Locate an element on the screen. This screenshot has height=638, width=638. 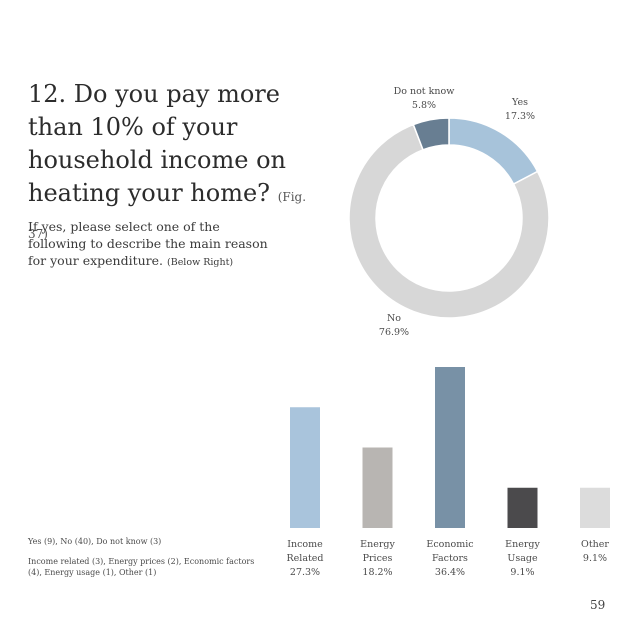
bar-value-4: 9.1% is located at coordinates (595, 558).